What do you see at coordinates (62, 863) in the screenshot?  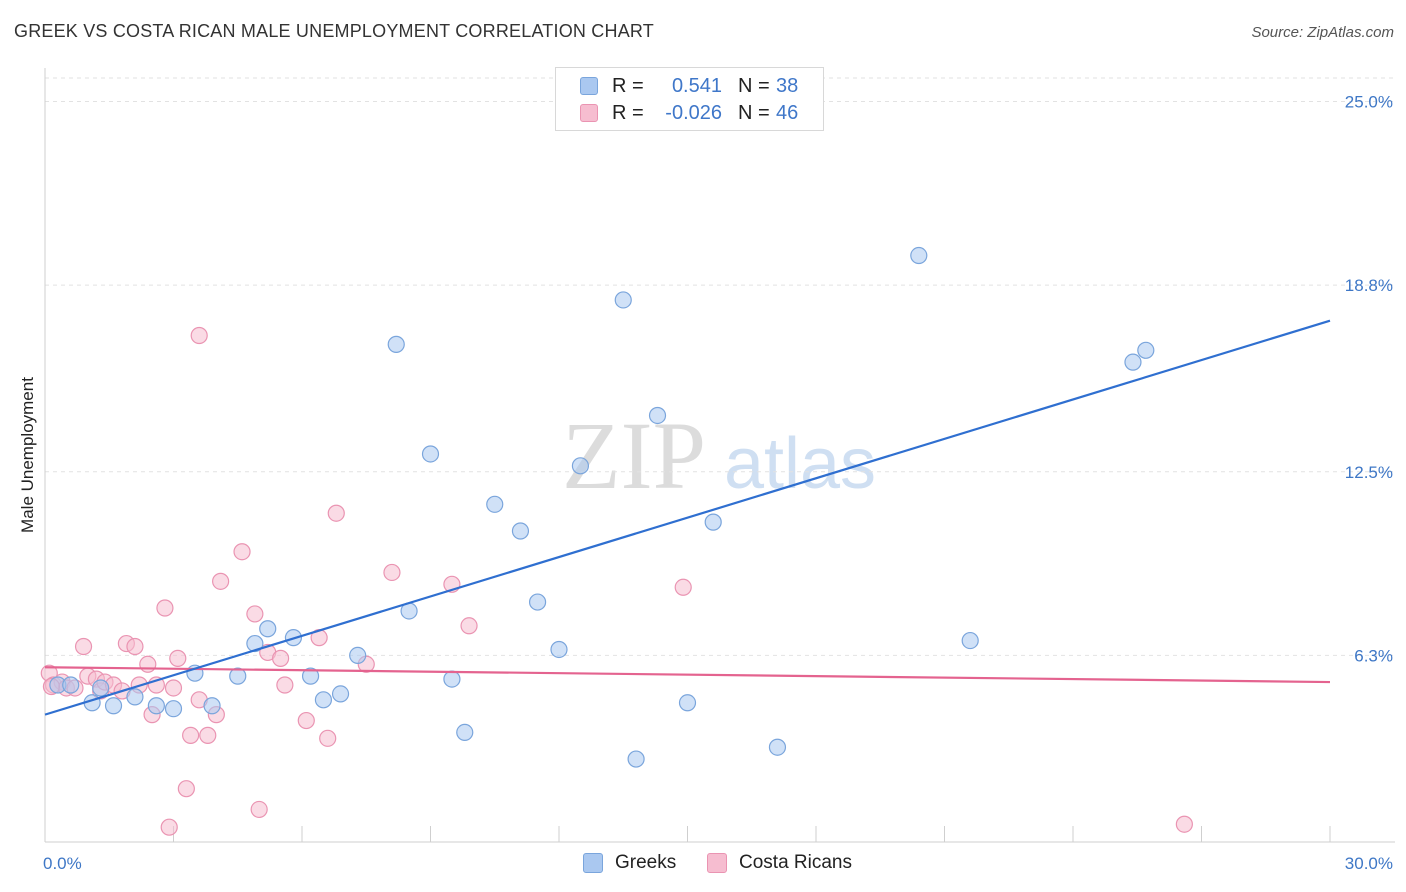 I see `x-tick-label-min: 0.0%` at bounding box center [62, 863].